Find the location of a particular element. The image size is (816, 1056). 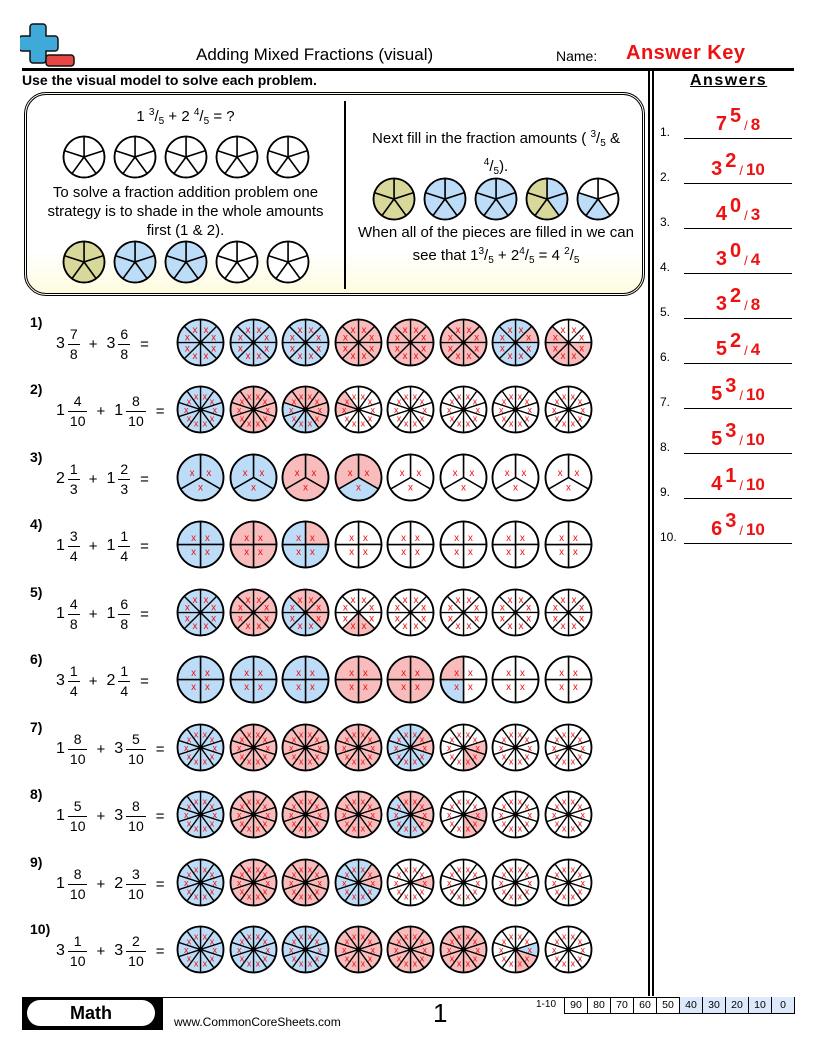

score-cell: 60 is located at coordinates (645, 1005).